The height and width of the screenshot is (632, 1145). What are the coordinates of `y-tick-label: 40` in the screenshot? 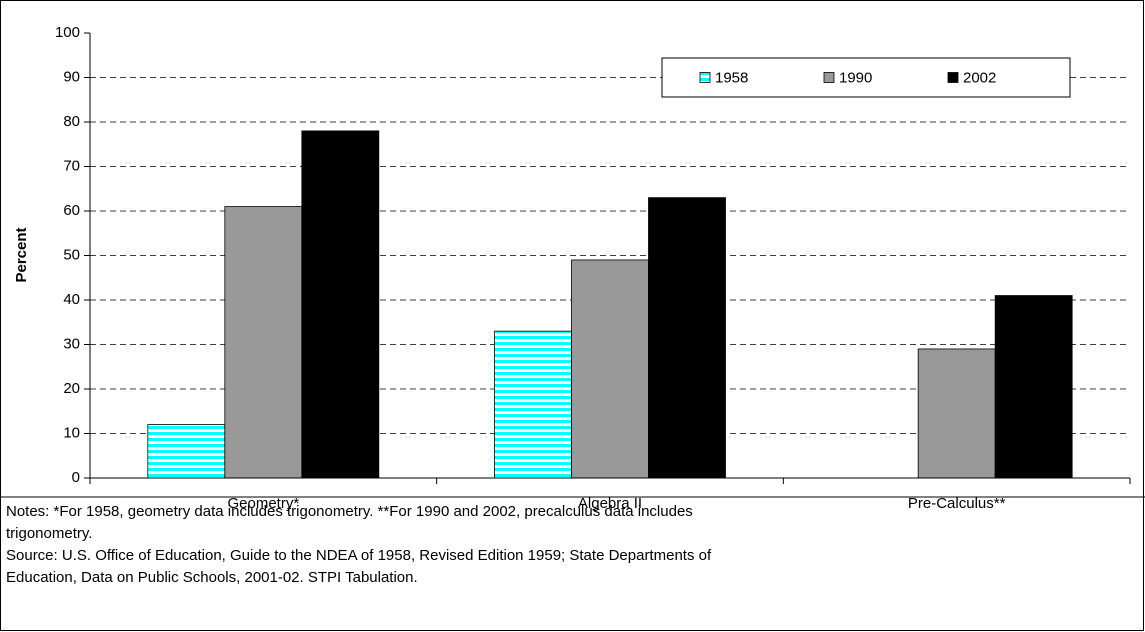 It's located at (71, 299).